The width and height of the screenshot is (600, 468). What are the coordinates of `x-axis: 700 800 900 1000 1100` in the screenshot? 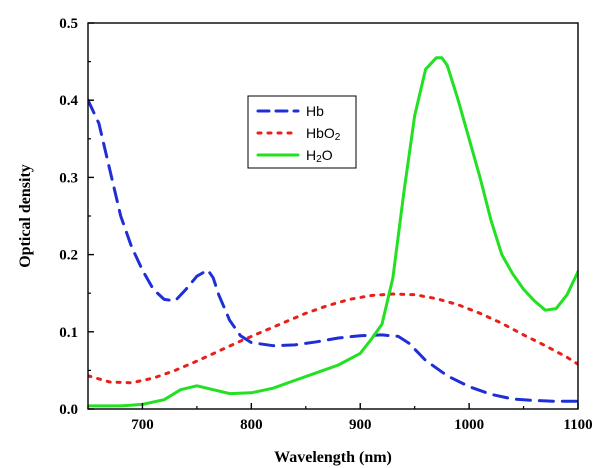 It's located at (340, 418).